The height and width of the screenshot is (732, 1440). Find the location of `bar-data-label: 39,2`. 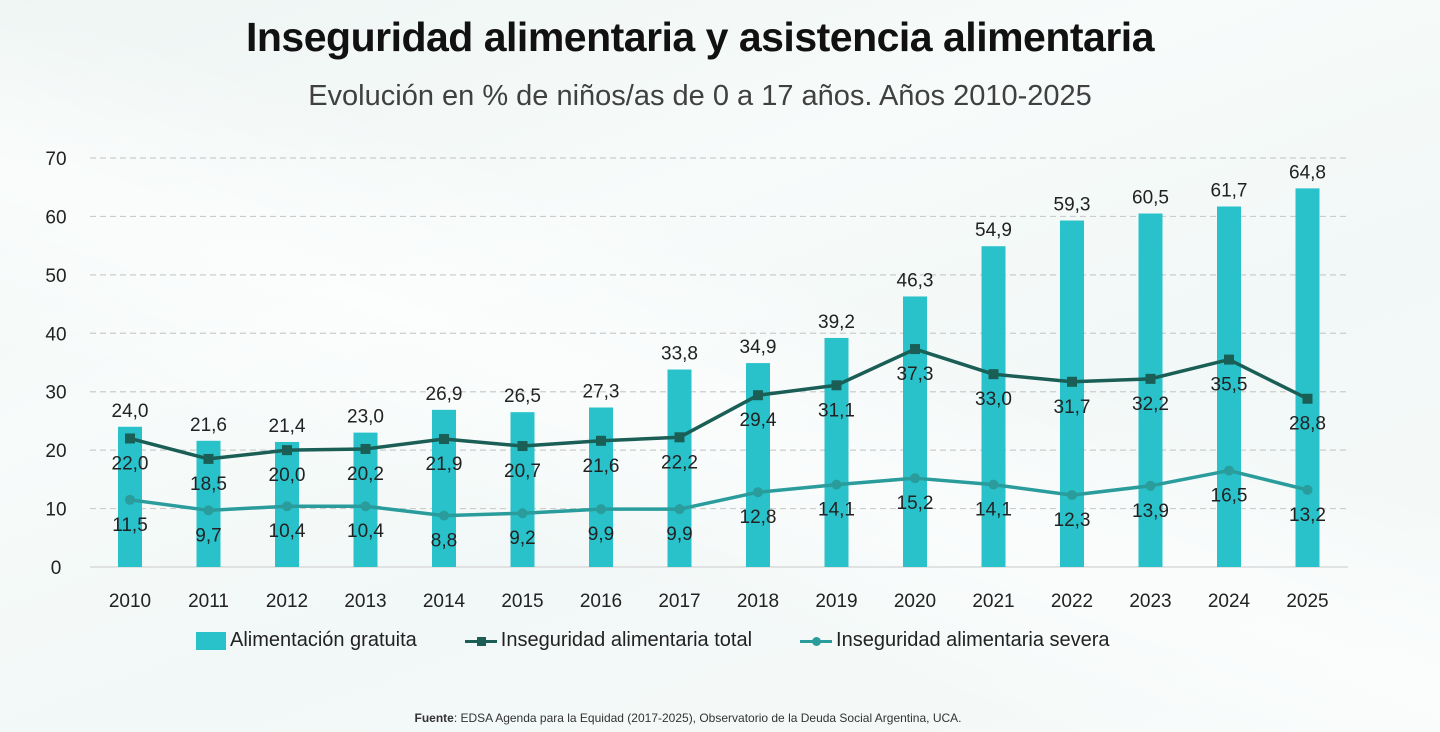

bar-data-label: 39,2 is located at coordinates (836, 322).